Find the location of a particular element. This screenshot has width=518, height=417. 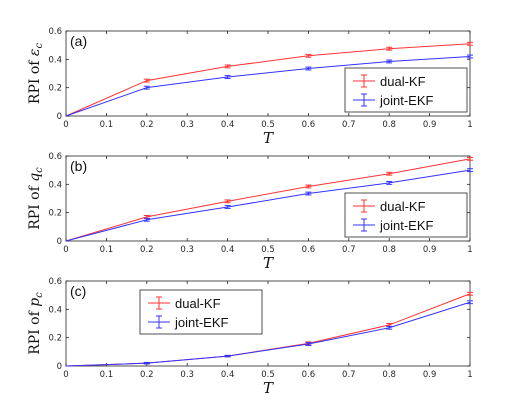

y-axis-label: RPI of εc is located at coordinates (36, 74).